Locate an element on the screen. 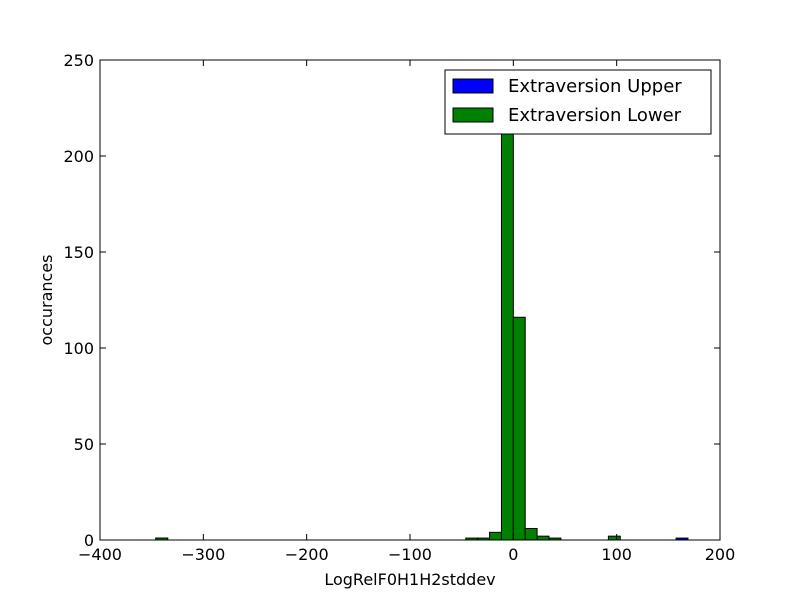 Image resolution: width=800 pixels, height=600 pixels. x-tick-label: −300 is located at coordinates (203, 554).